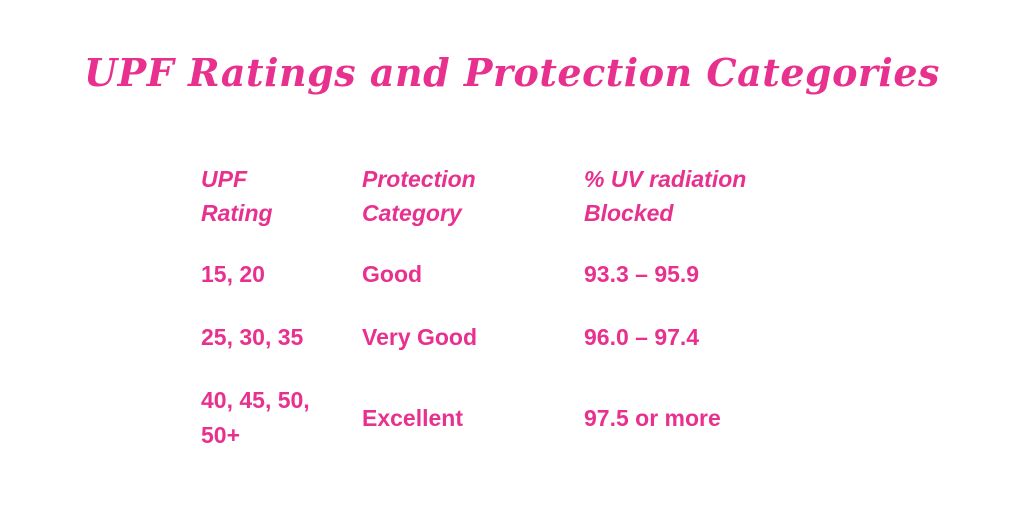 This screenshot has height=531, width=1024. What do you see at coordinates (233, 274) in the screenshot?
I see `rating-cell: 15, 20` at bounding box center [233, 274].